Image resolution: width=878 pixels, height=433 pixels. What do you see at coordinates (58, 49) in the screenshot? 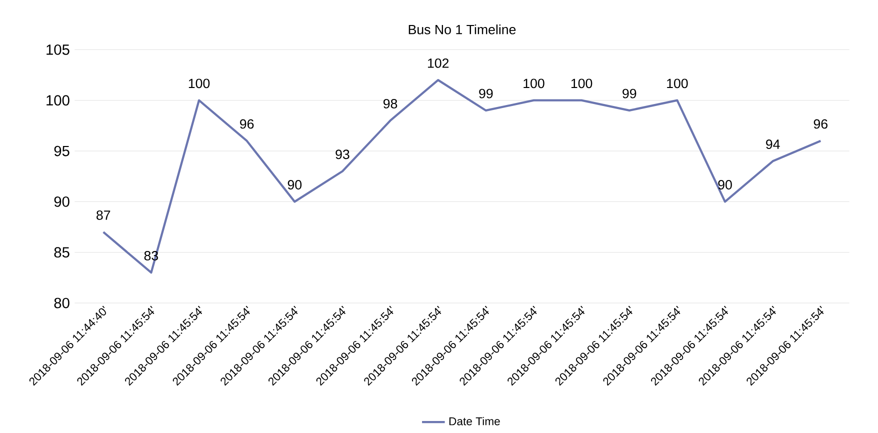
I see `y-tick-label: 105` at bounding box center [58, 49].